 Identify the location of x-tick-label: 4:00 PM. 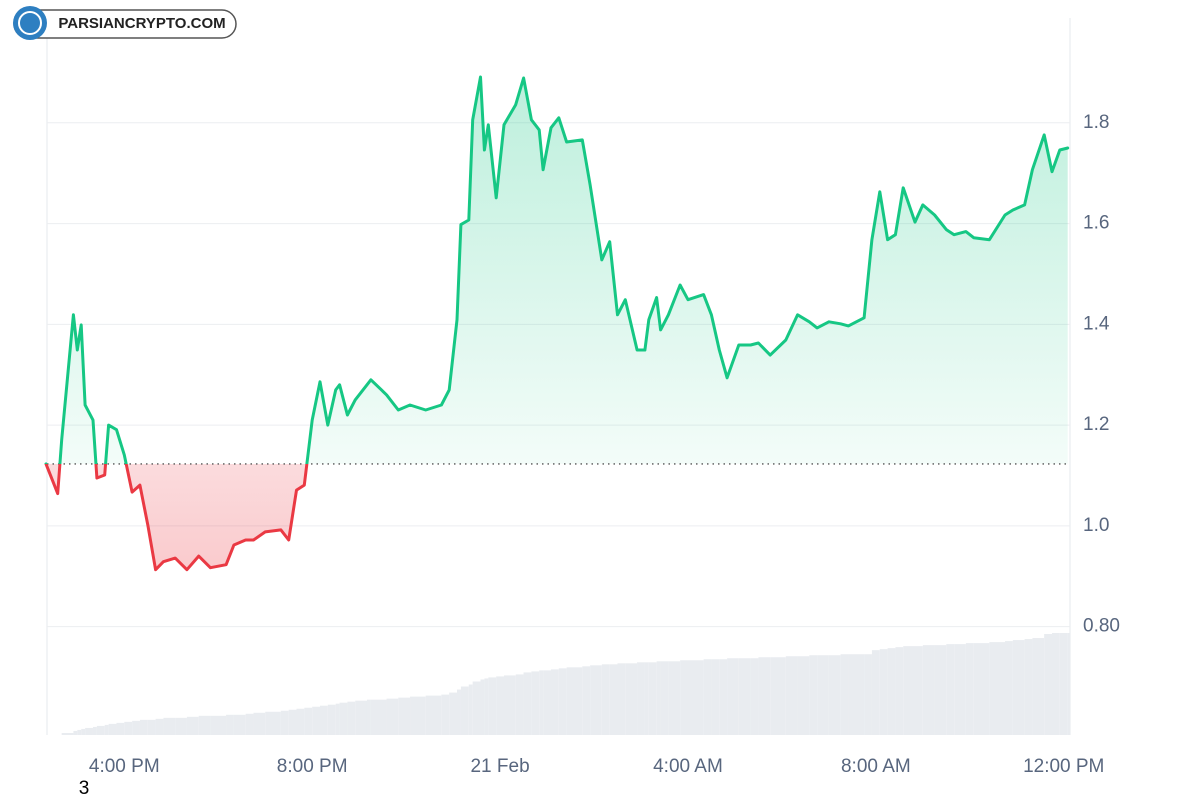
(124, 766).